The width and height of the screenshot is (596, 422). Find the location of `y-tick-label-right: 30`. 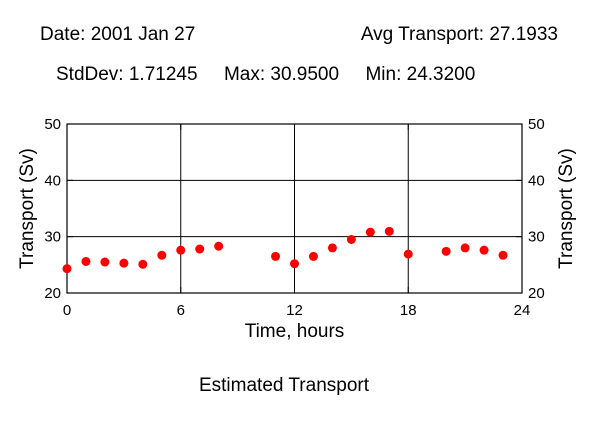

y-tick-label-right: 30 is located at coordinates (536, 237).